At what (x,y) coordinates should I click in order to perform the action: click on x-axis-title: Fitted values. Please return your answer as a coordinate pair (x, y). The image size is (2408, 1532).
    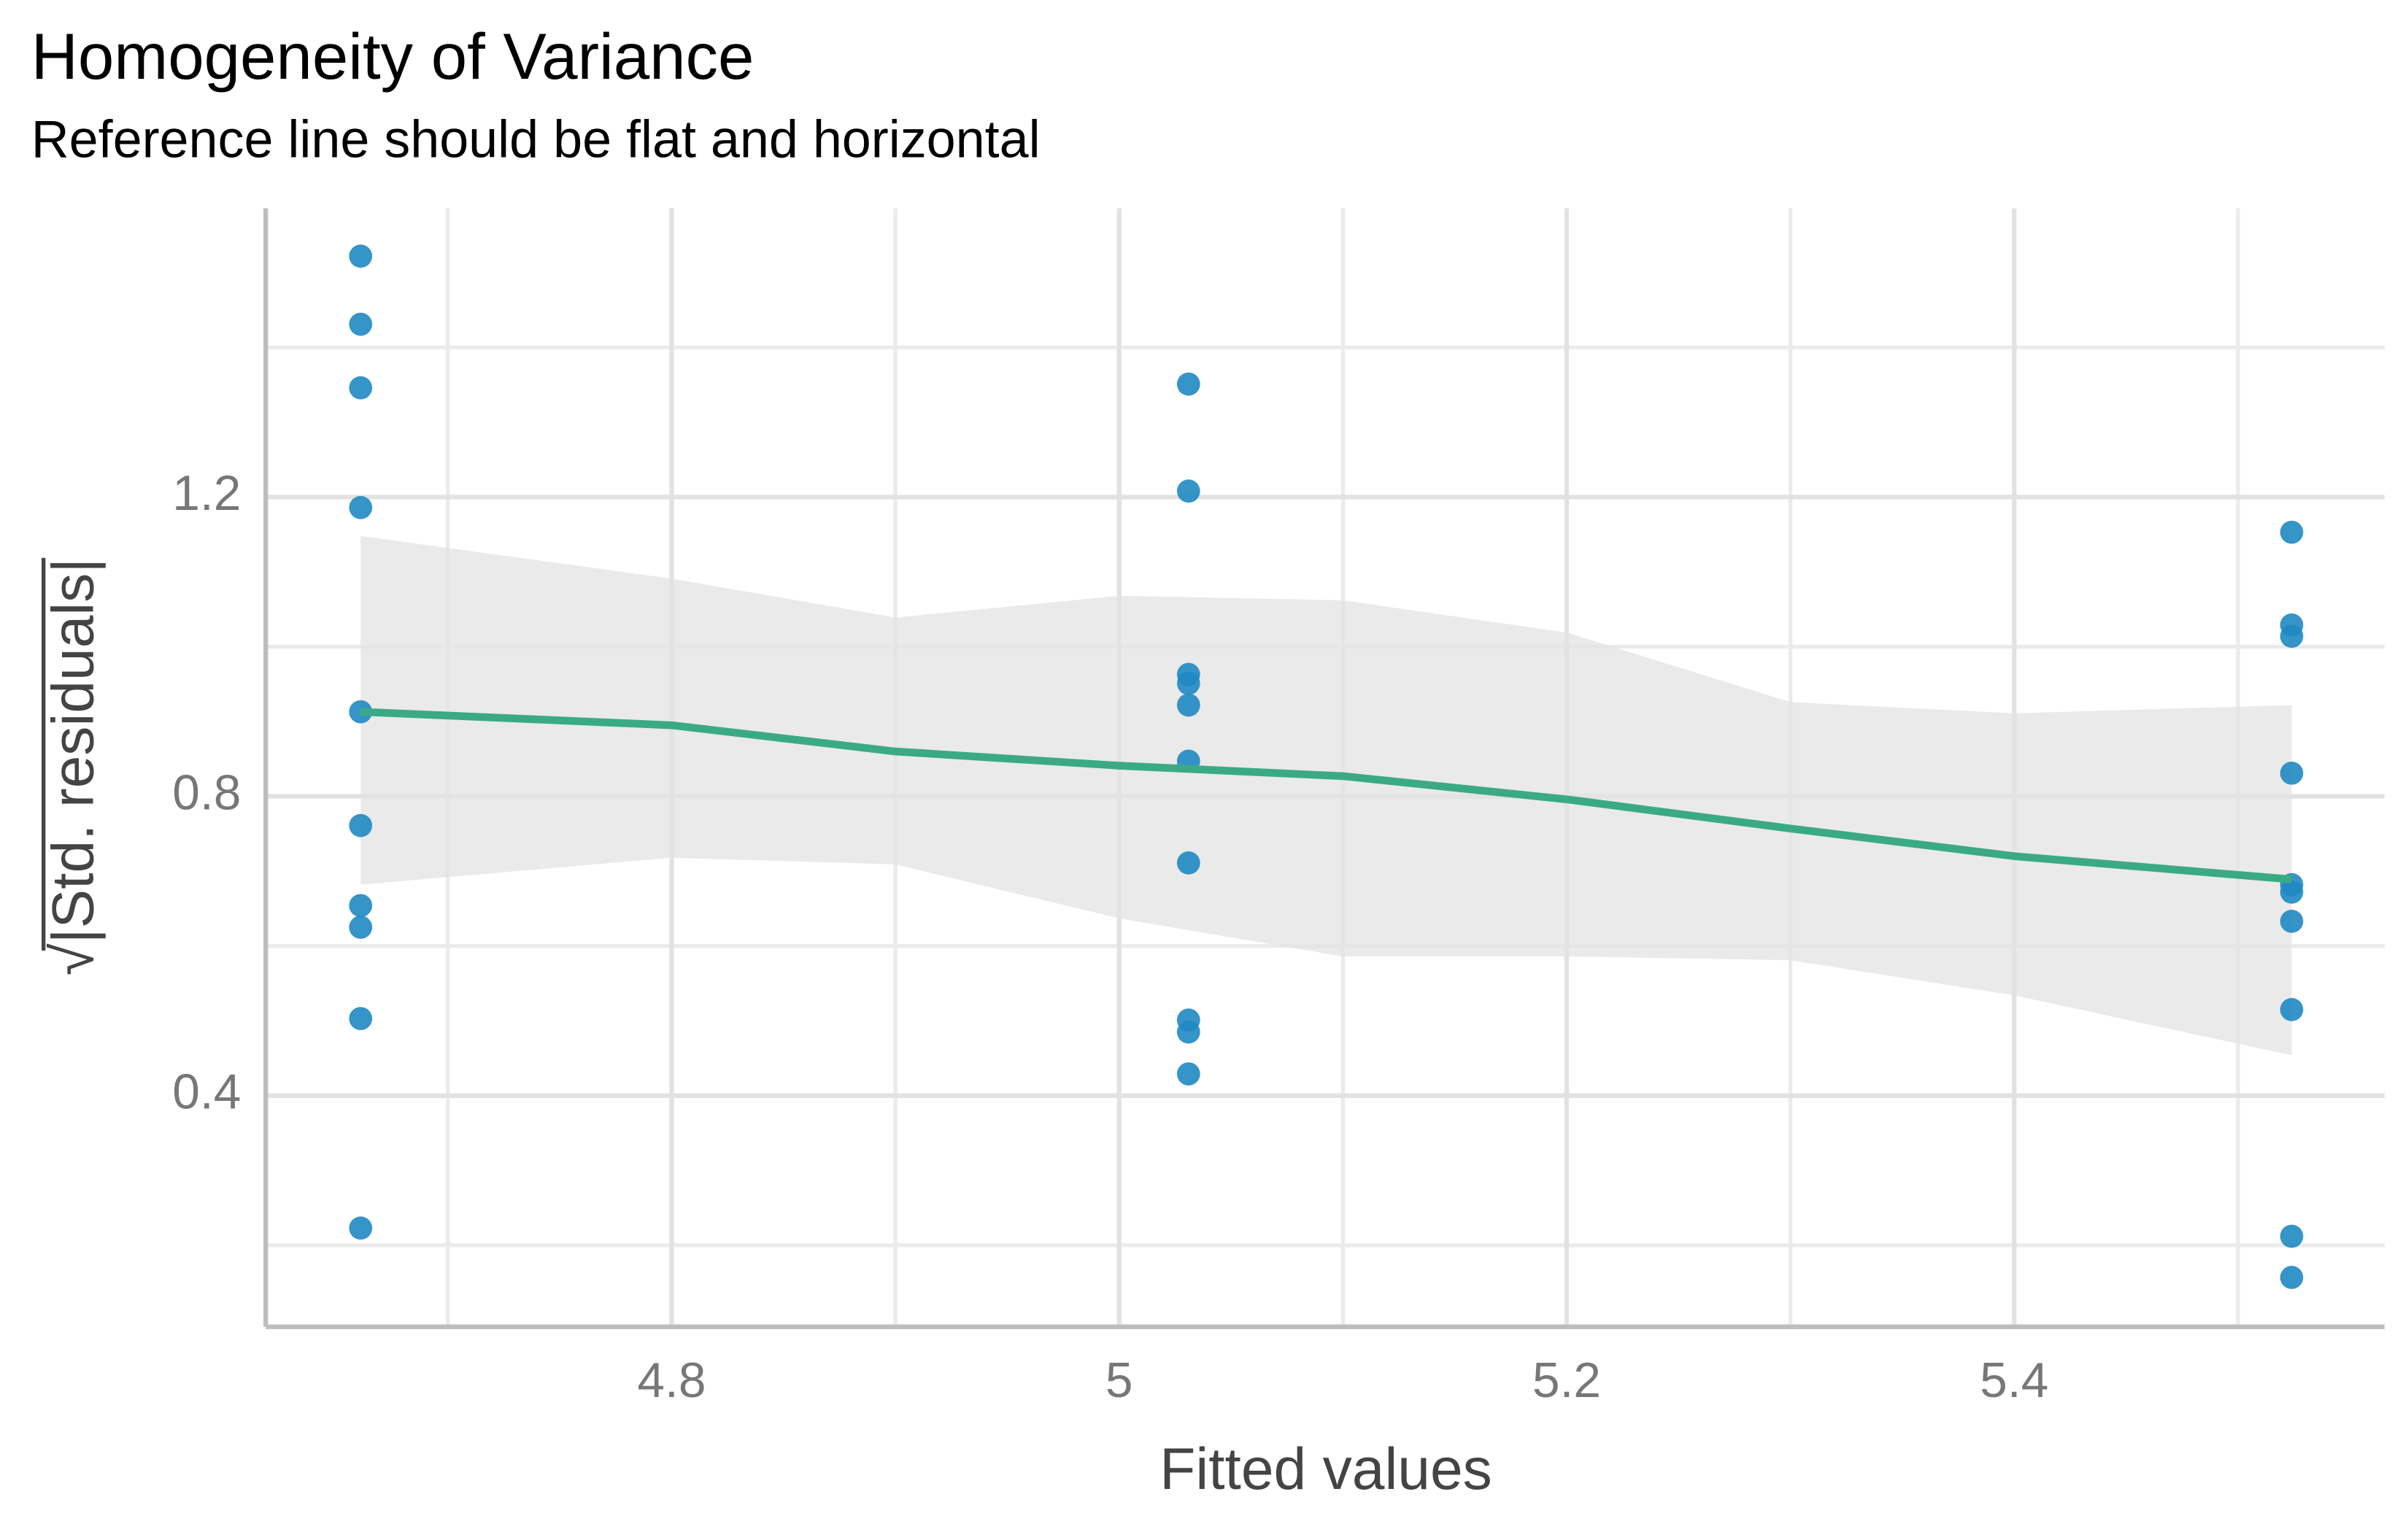
    Looking at the image, I should click on (1325, 1469).